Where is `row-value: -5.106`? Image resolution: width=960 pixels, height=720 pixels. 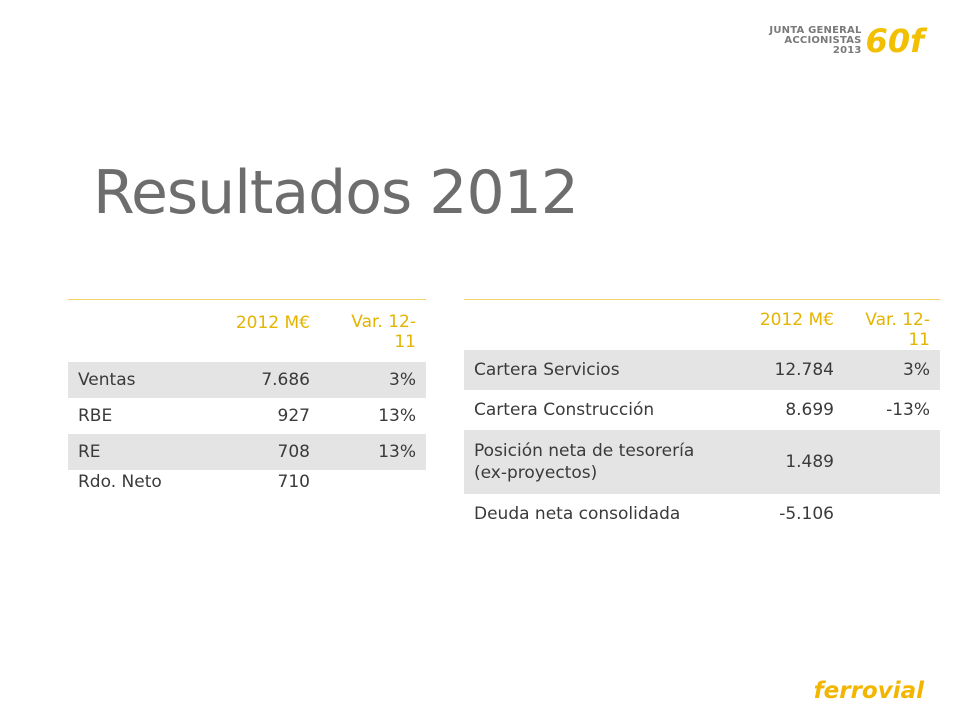 row-value: -5.106 is located at coordinates (806, 514).